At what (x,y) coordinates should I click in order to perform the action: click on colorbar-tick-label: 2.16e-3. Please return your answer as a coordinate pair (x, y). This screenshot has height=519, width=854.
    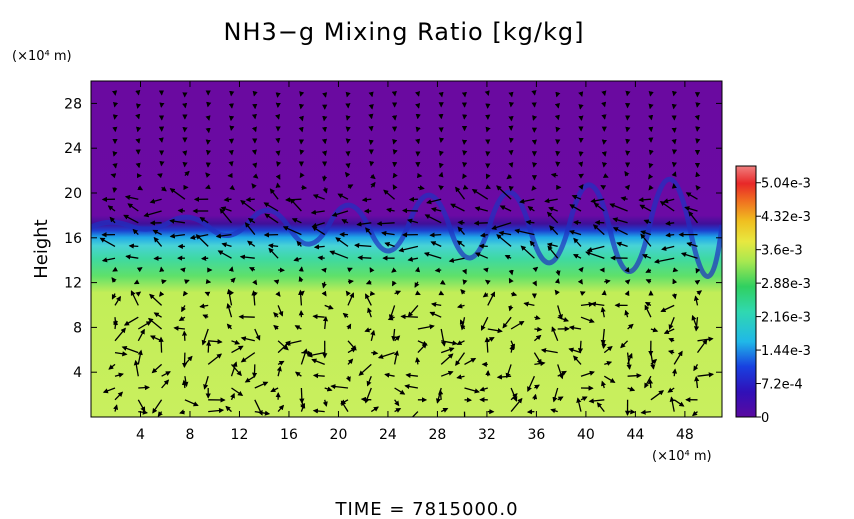
    Looking at the image, I should click on (786, 318).